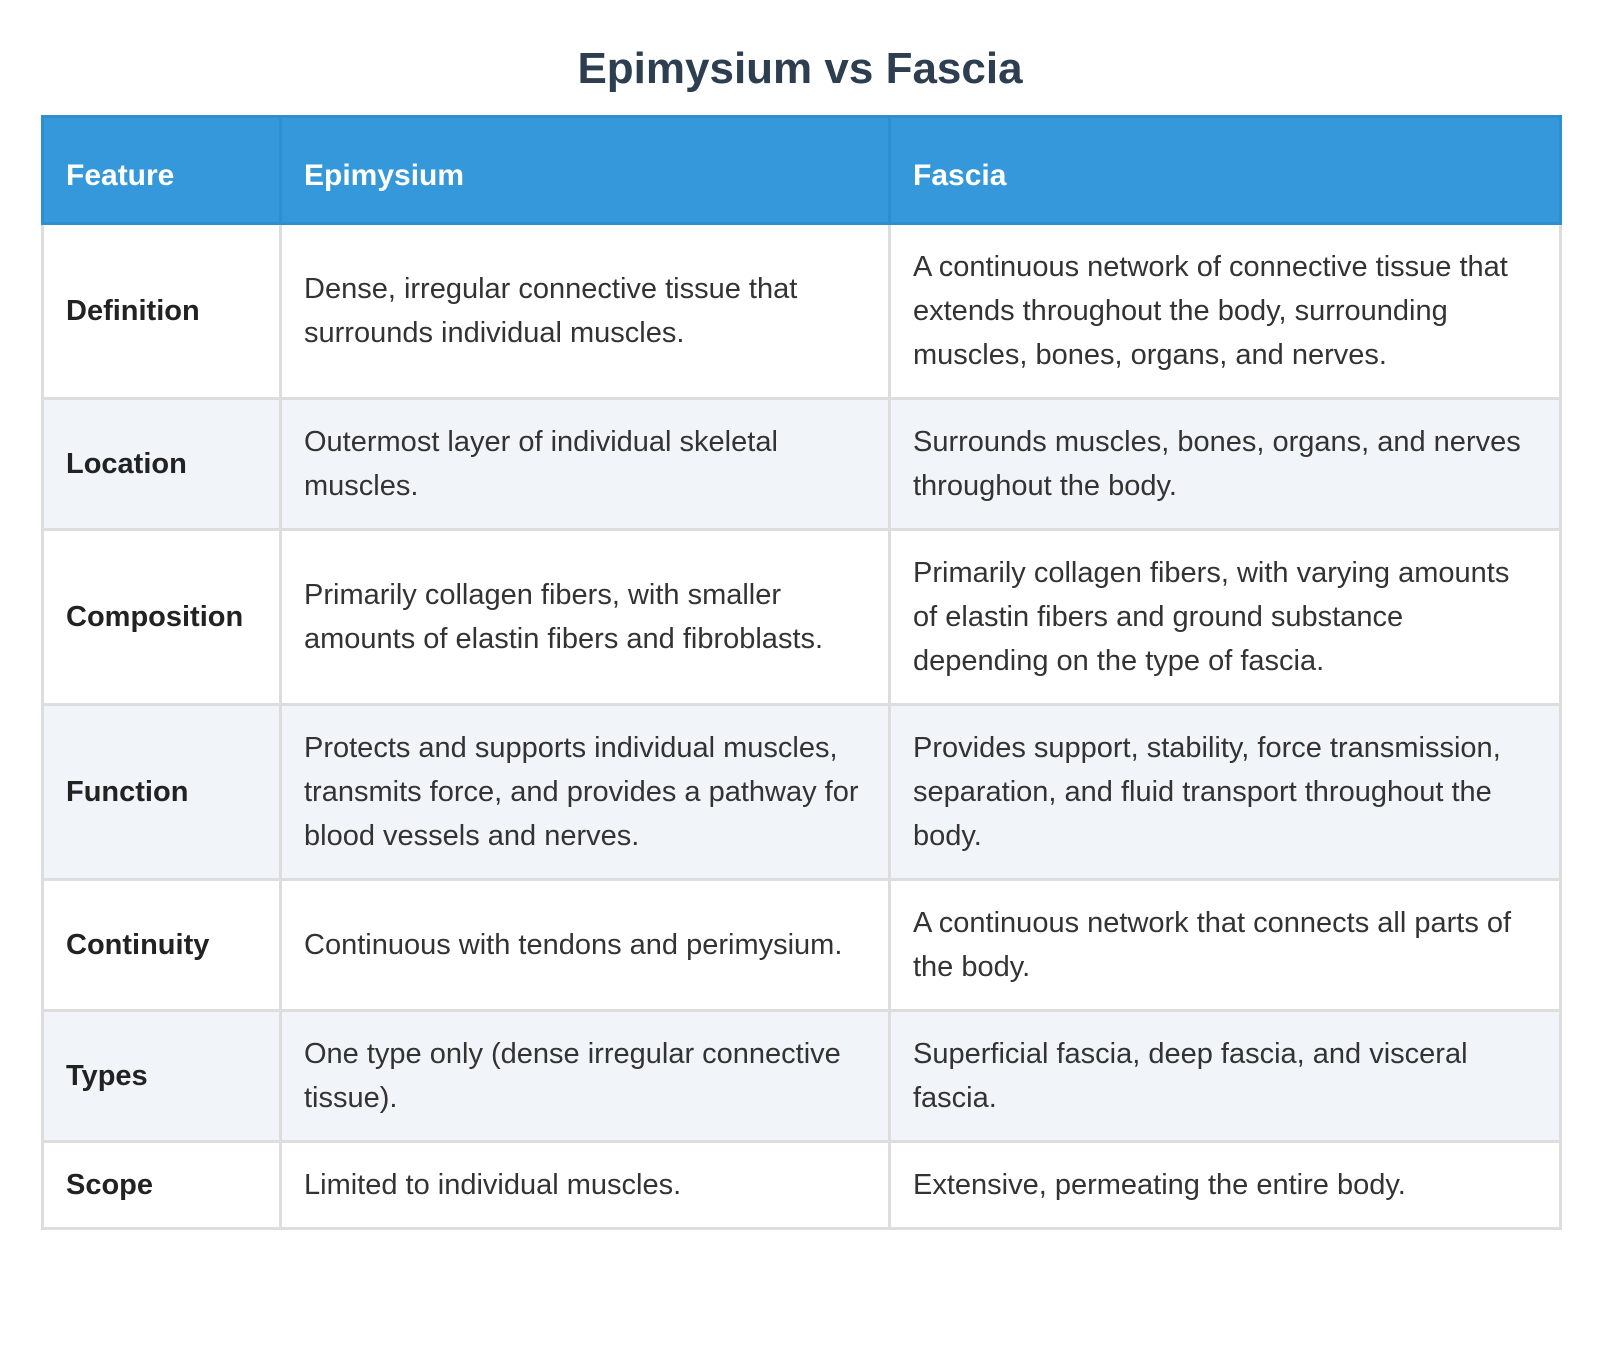  Describe the element at coordinates (161, 792) in the screenshot. I see `feature-cell: Function` at that location.